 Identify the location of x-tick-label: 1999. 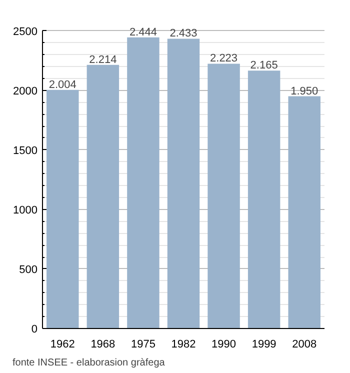
(264, 344).